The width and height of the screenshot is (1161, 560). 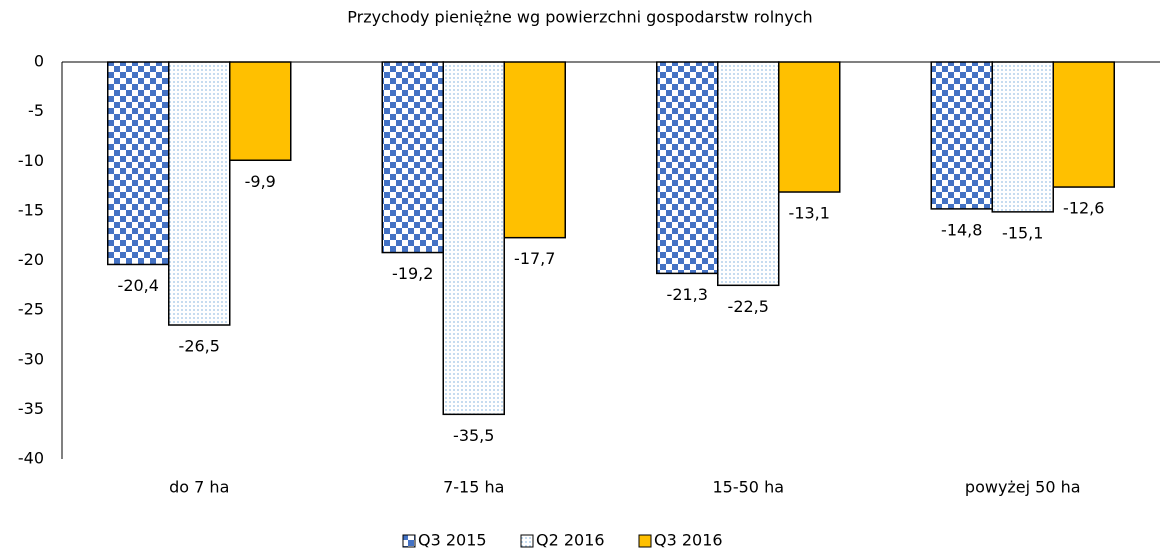 I want to click on x-tick-label: do 7 ha, so click(x=199, y=487).